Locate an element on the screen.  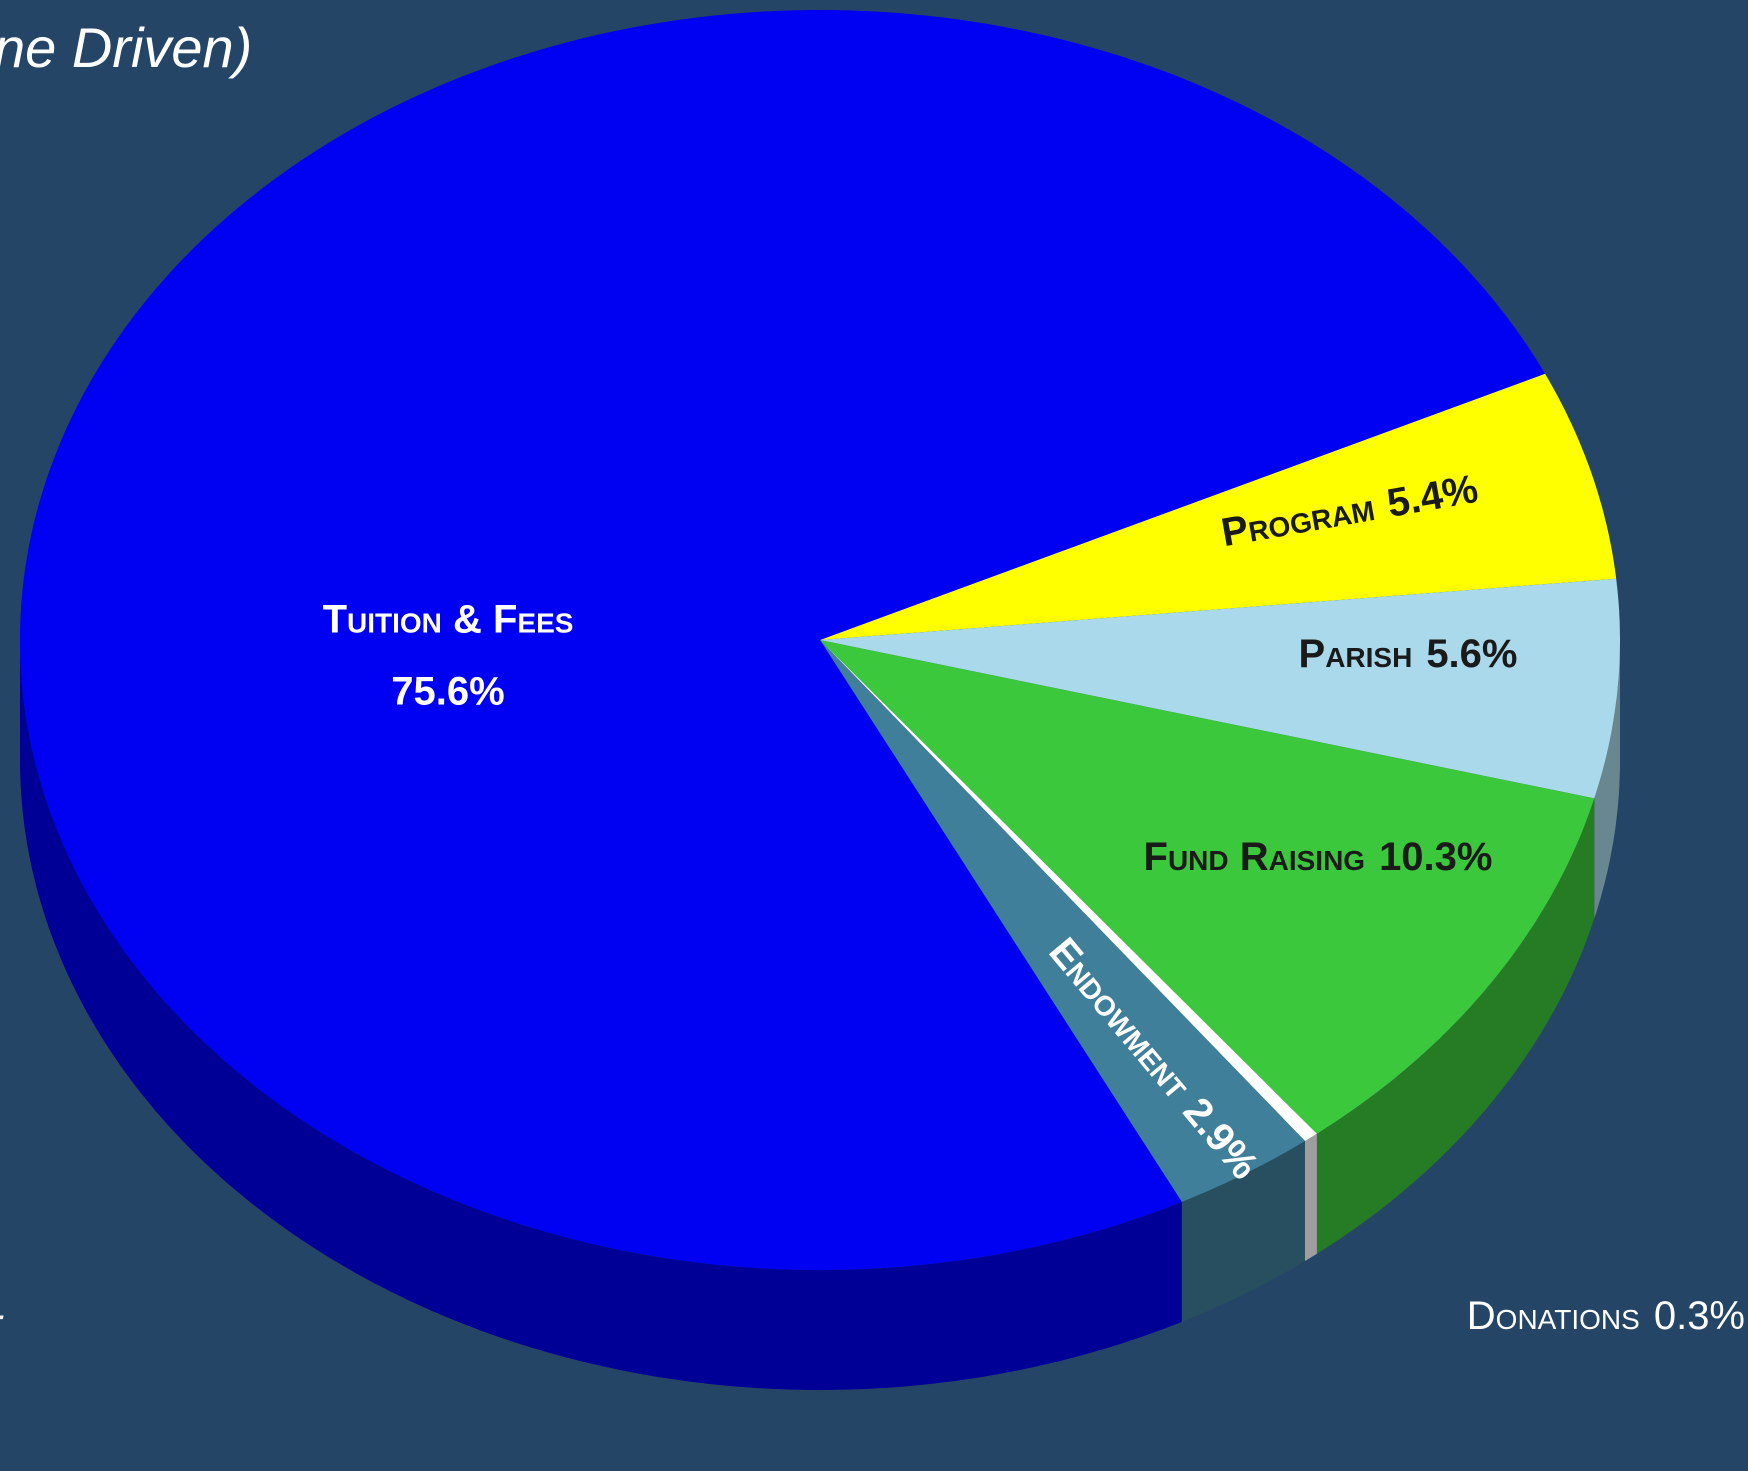
category-label: Tuition & Fees is located at coordinates (448, 620).